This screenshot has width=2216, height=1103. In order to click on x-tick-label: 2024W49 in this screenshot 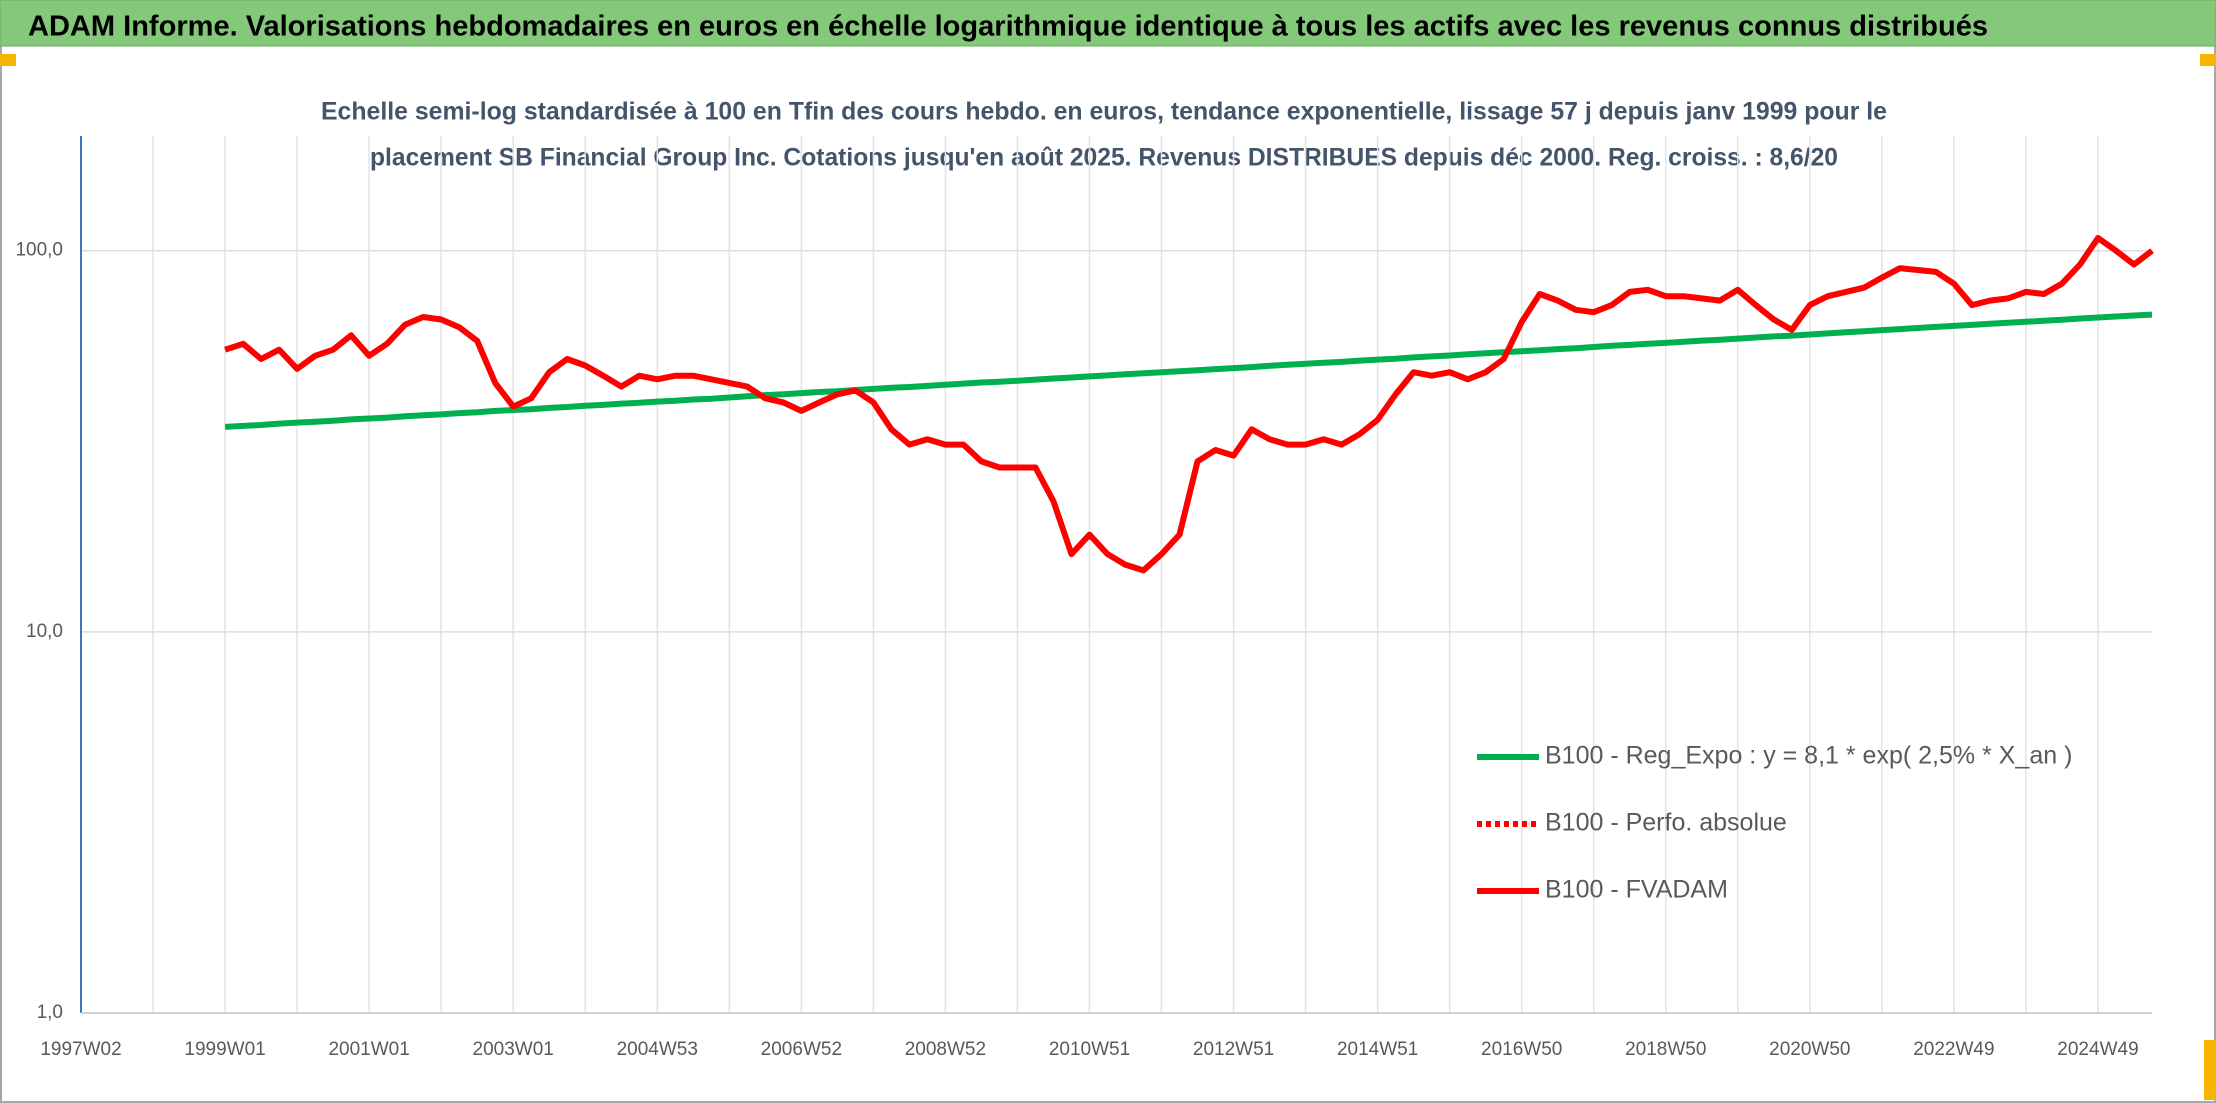, I will do `click(2097, 1049)`.